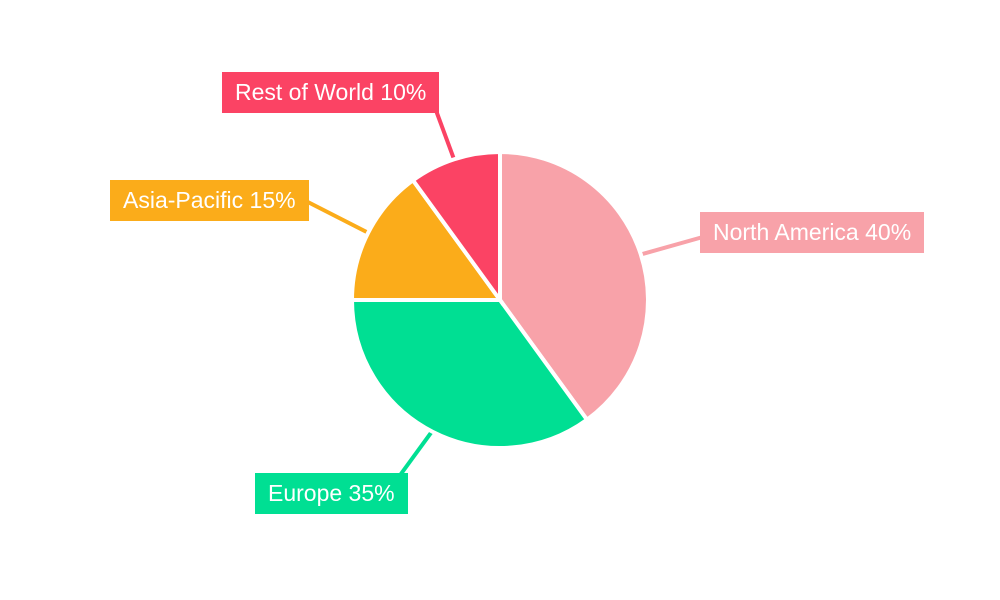 The image size is (1000, 600). I want to click on leader-line-europe, so click(417, 452).